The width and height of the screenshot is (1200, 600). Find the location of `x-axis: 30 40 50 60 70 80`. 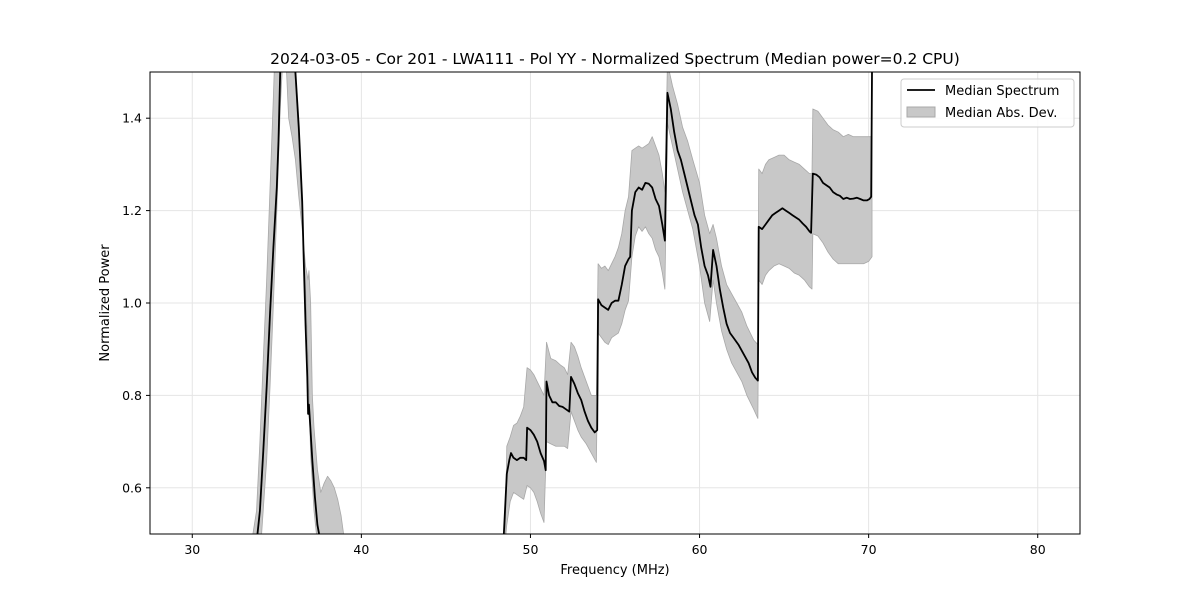

x-axis: 30 40 50 60 70 80 is located at coordinates (615, 545).